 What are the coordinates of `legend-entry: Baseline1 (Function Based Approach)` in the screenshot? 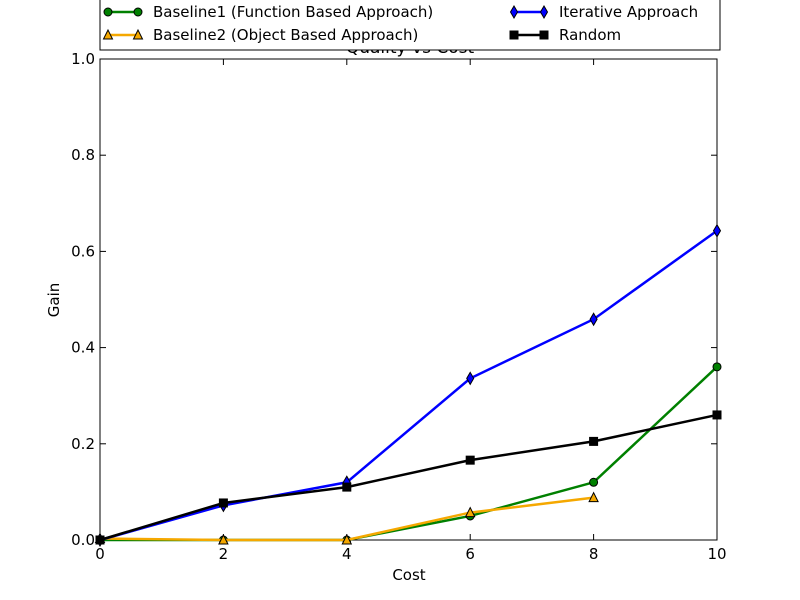 It's located at (268, 12).